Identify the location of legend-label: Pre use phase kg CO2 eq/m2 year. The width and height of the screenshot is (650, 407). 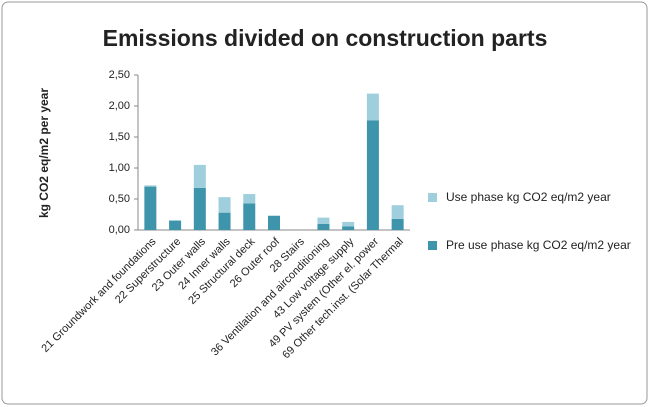
(538, 245).